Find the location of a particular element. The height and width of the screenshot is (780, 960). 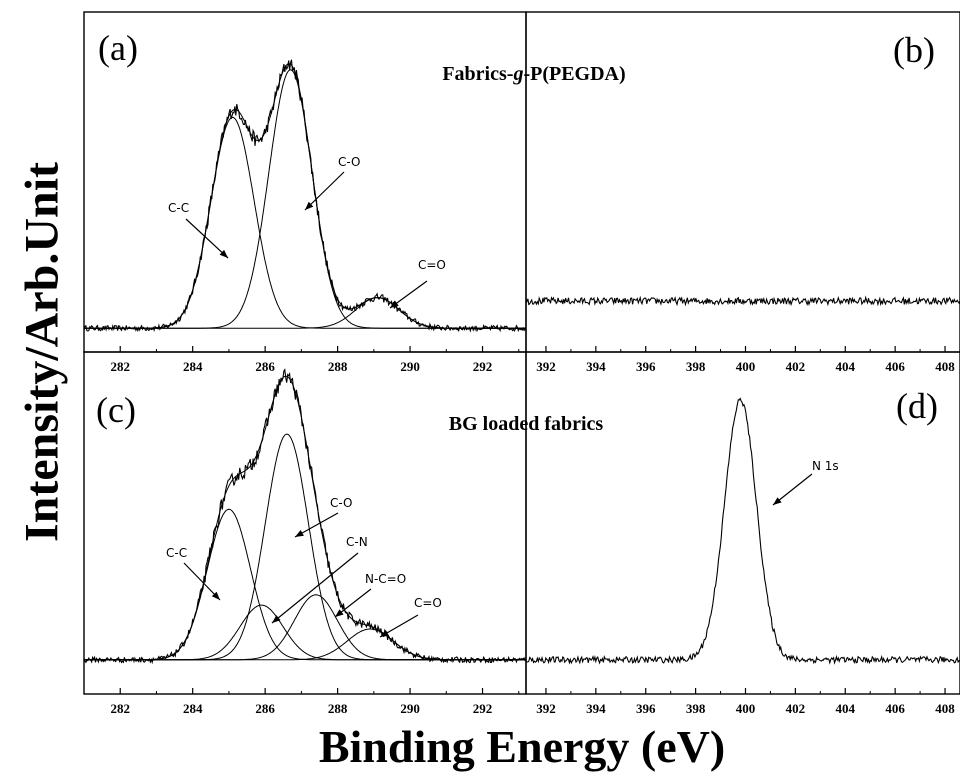

panel-a-peak-c-c is located at coordinates (305, 222).